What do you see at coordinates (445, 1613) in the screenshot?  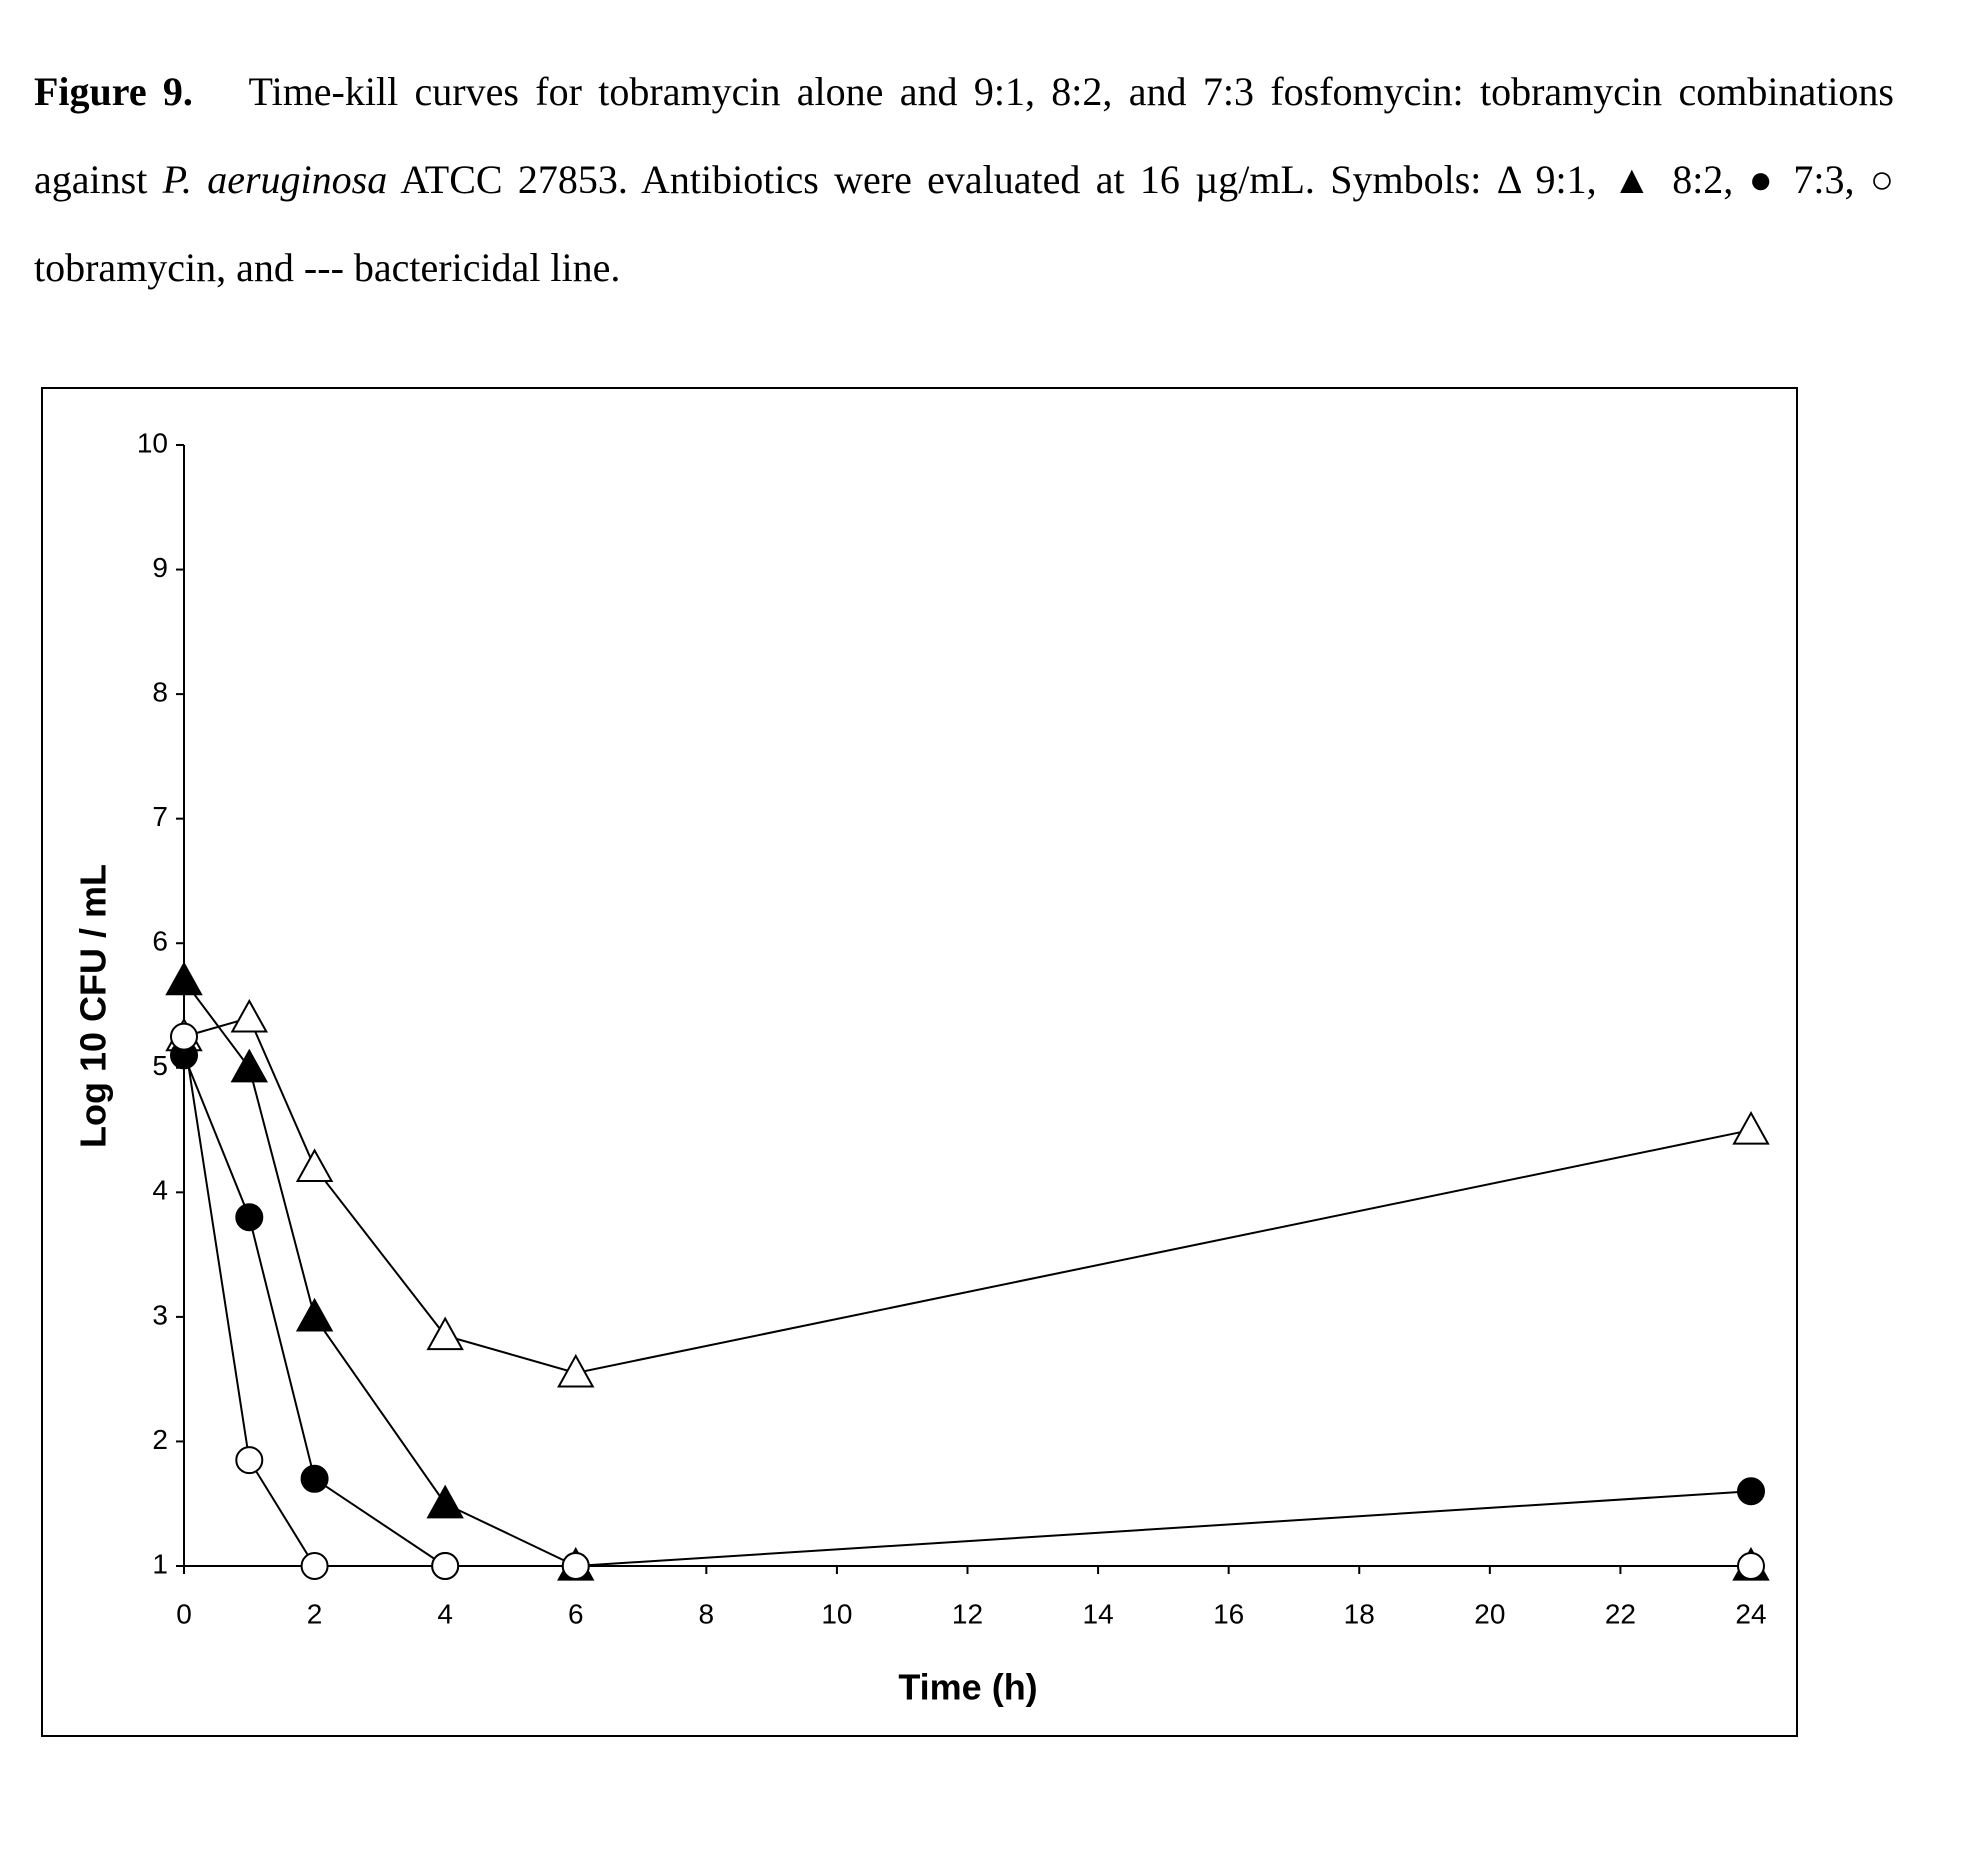 I see `x-tick-label: 4` at bounding box center [445, 1613].